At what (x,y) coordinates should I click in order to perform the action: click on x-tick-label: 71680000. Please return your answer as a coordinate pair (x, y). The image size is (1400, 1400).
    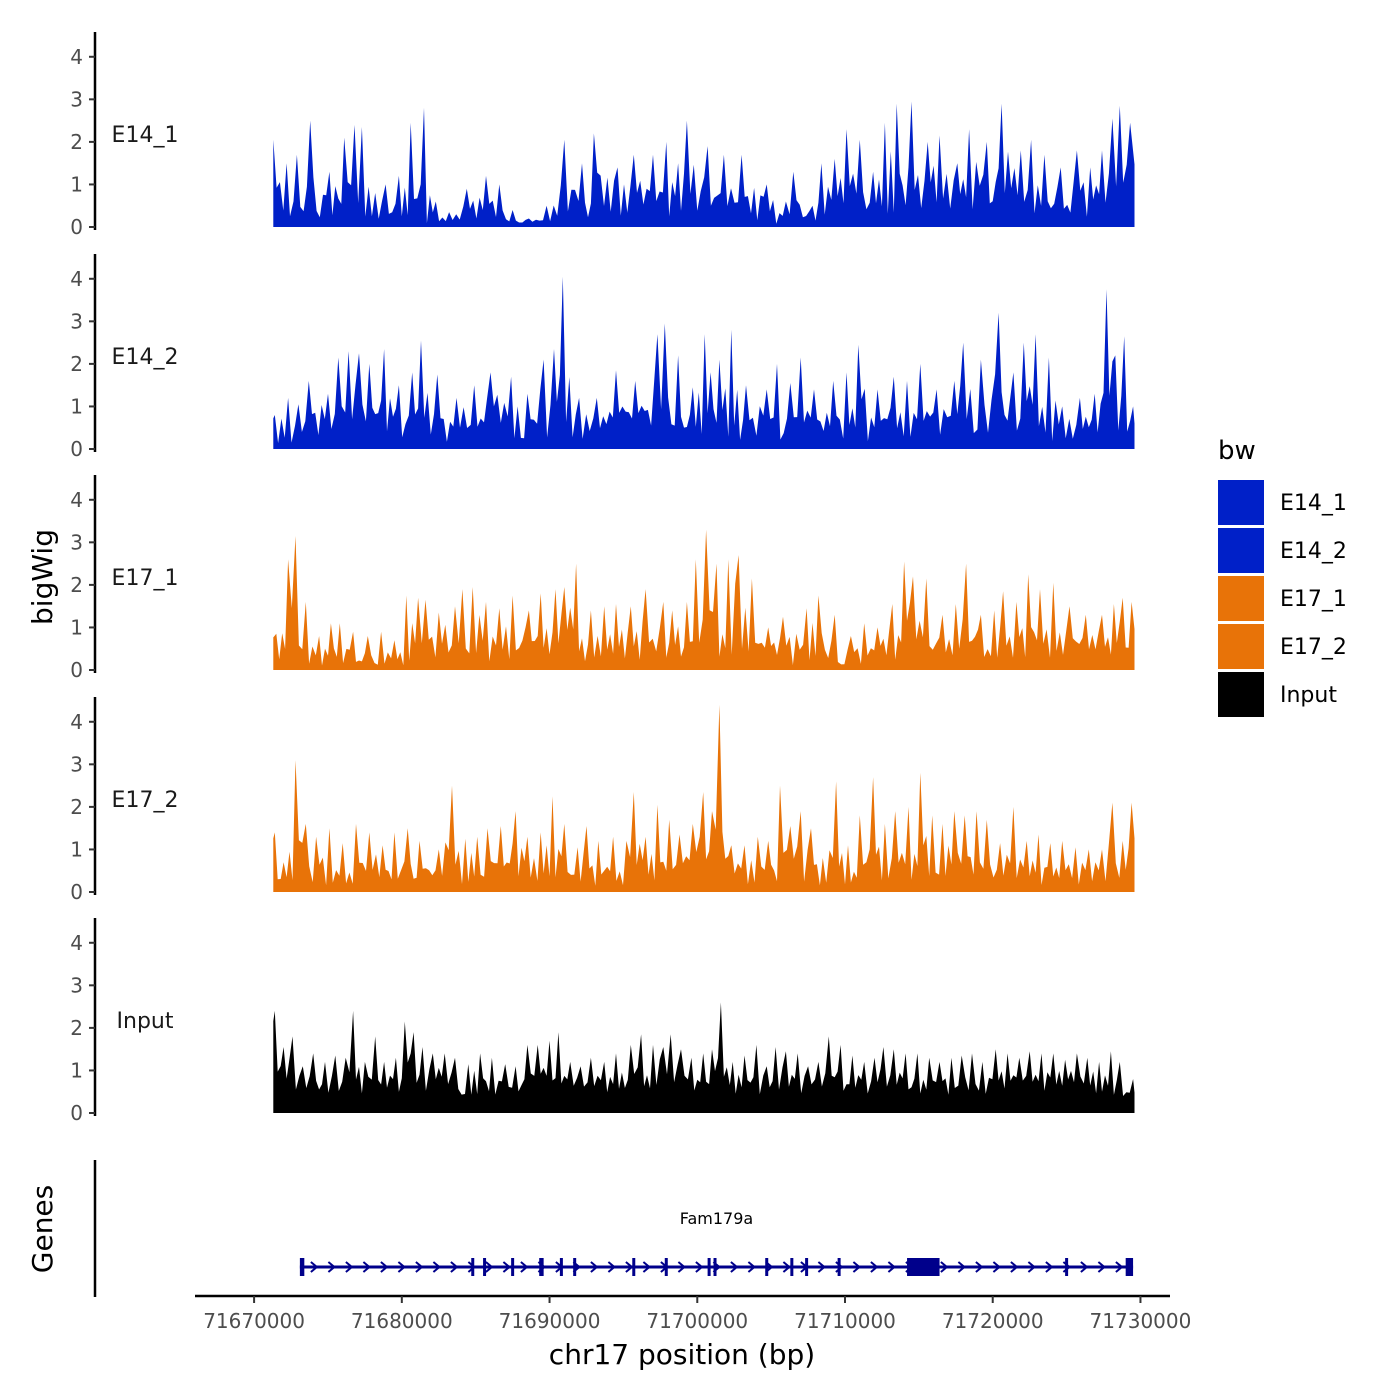
    Looking at the image, I should click on (402, 1321).